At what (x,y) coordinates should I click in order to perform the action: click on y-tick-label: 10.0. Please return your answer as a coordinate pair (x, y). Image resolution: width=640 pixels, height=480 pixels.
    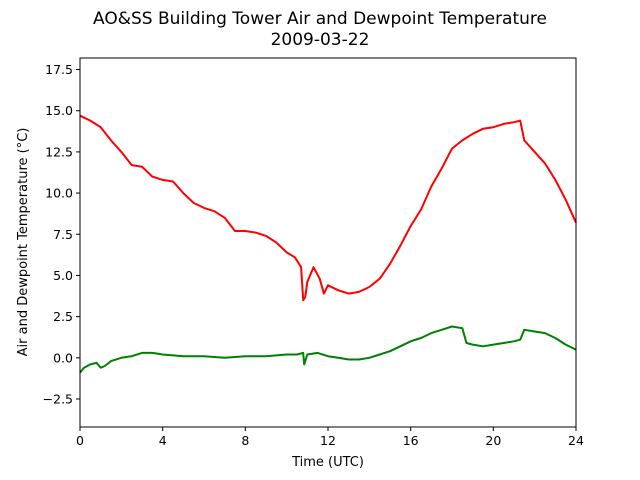
    Looking at the image, I should click on (59, 193).